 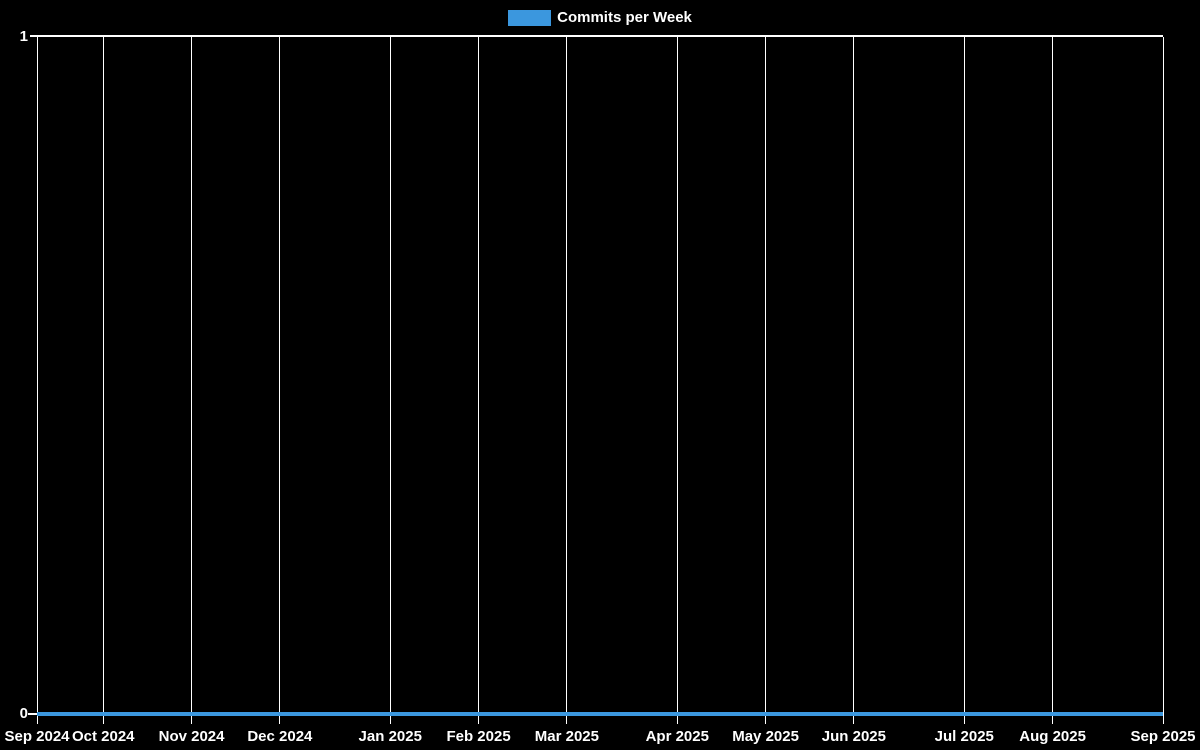 I want to click on x-axis-label: Jul 2025, so click(x=964, y=736).